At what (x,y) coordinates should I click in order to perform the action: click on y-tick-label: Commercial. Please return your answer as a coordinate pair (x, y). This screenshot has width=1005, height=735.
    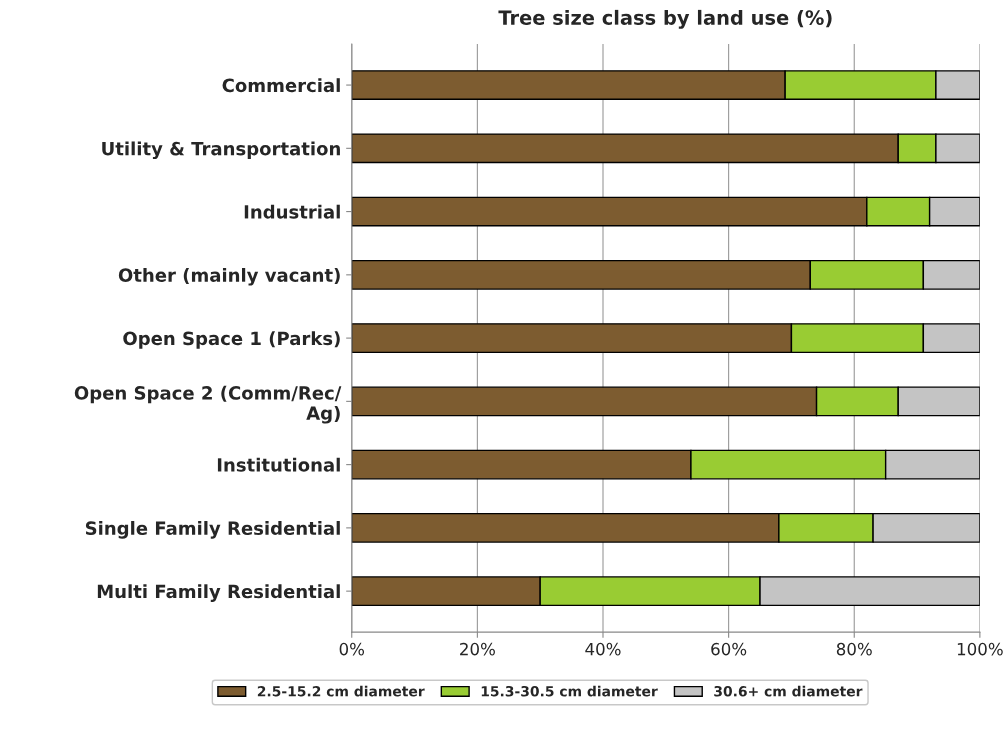
    Looking at the image, I should click on (281, 85).